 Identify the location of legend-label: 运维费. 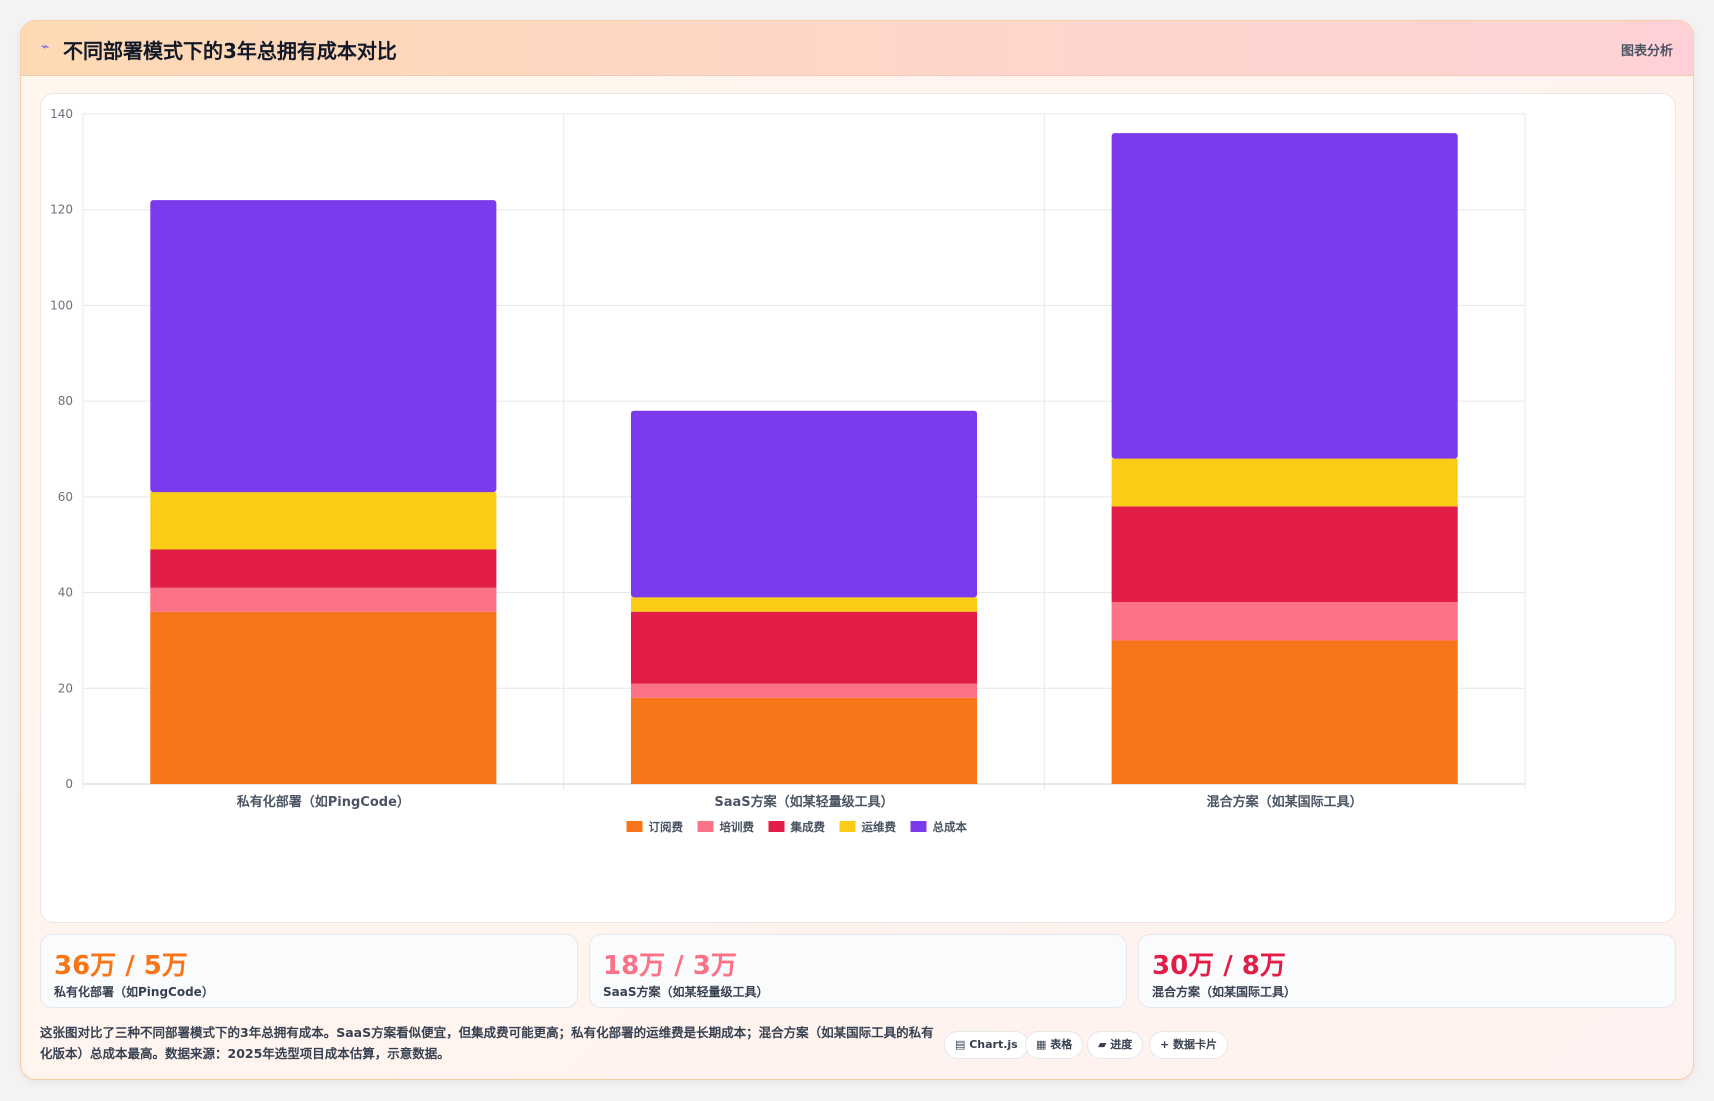
(879, 827).